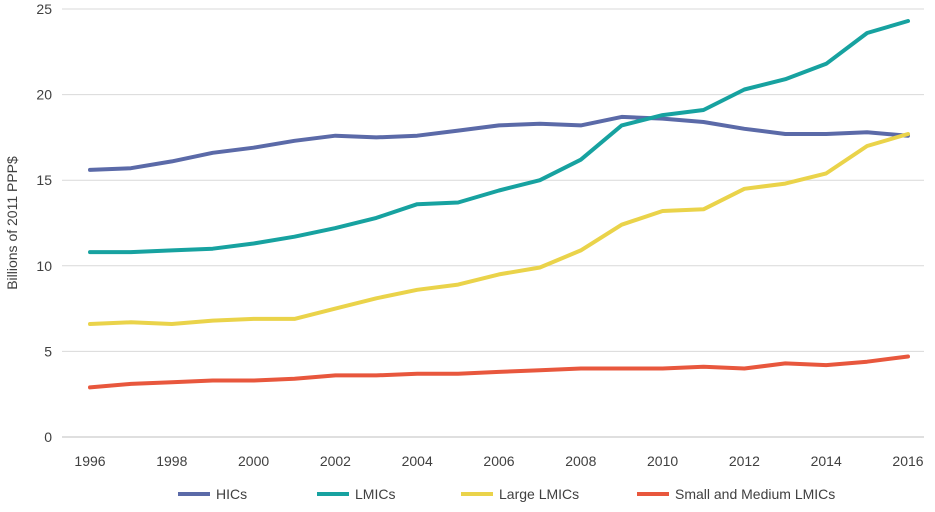  Describe the element at coordinates (499, 372) in the screenshot. I see `series-line-small-and-medium-lmics` at that location.